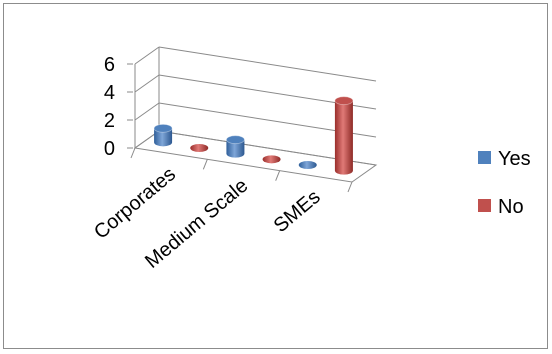  Describe the element at coordinates (118, 107) in the screenshot. I see `y-axis-ticks: 0 2 4 6` at that location.